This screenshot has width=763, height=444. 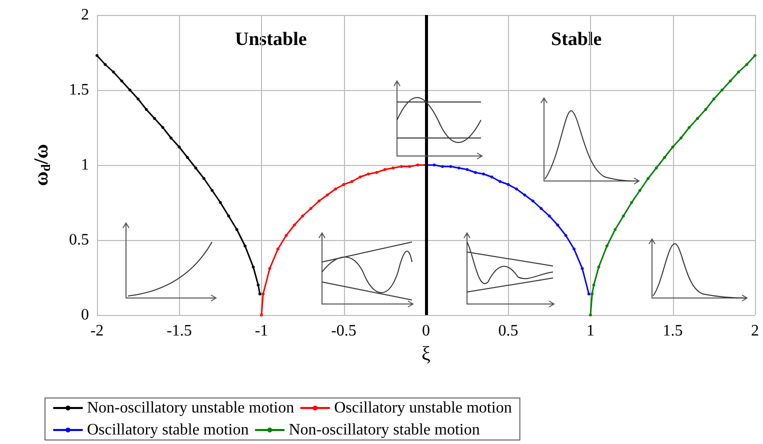 I want to click on y-tick-label: 1, so click(x=85, y=165).